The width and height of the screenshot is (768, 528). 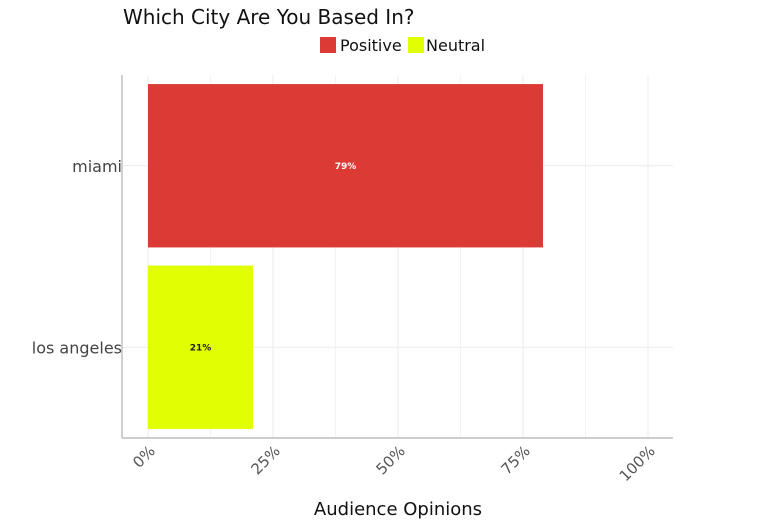 I want to click on legend: Positive Neutral, so click(x=402, y=45).